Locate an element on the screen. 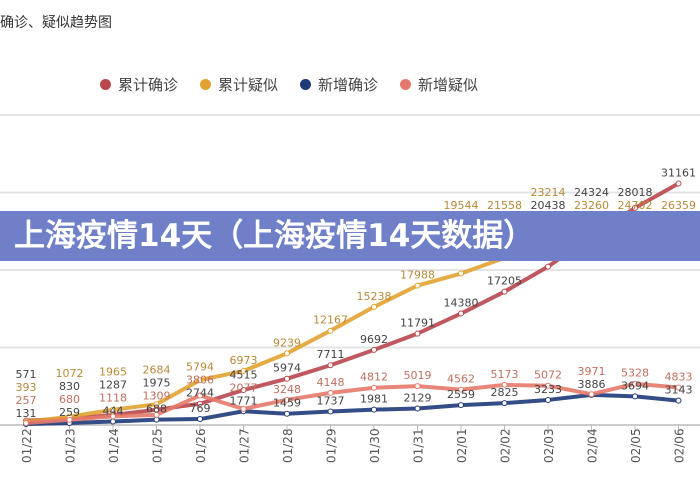  data-label: 5019 is located at coordinates (418, 375).